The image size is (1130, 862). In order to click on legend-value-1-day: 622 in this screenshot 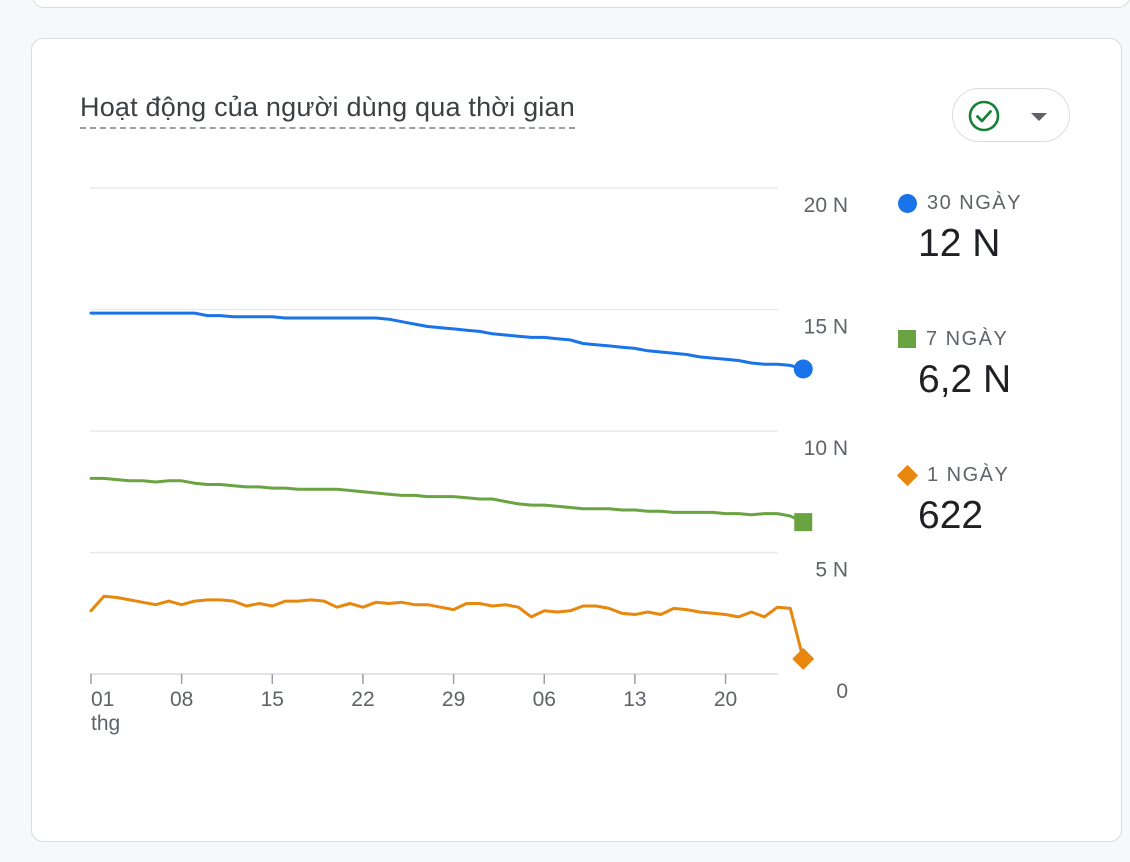, I will do `click(951, 515)`.